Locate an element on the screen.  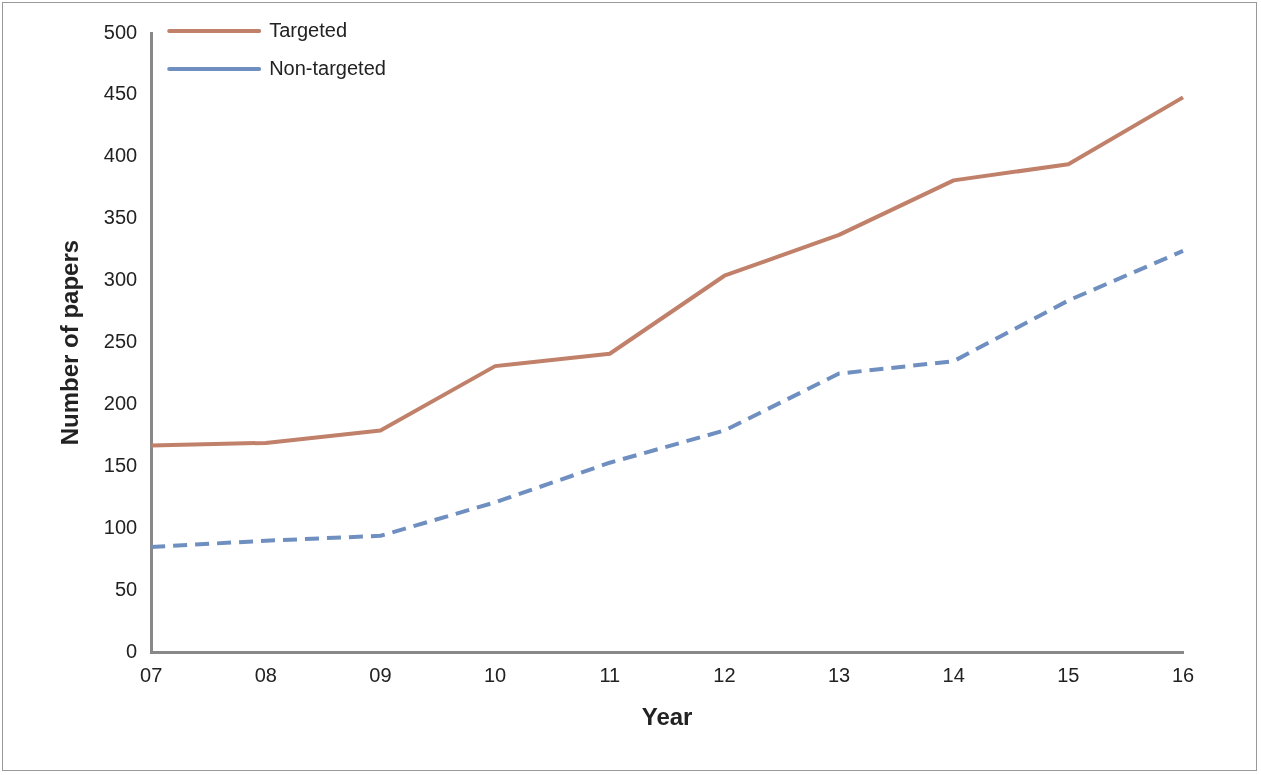
legend-label: Non-targeted is located at coordinates (327, 67).